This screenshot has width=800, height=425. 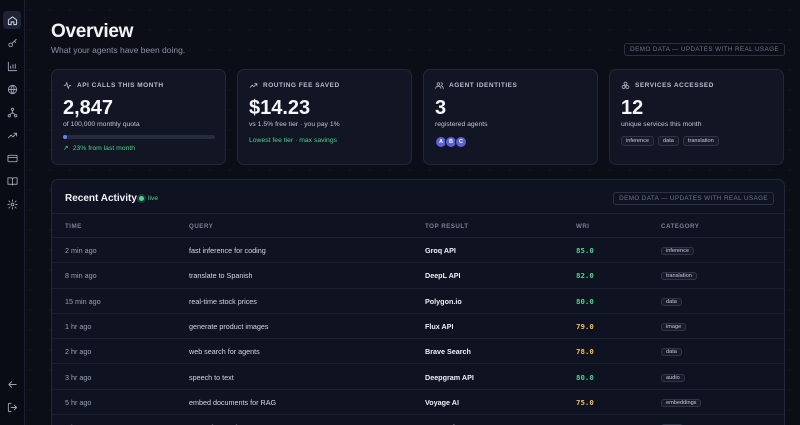 What do you see at coordinates (442, 402) in the screenshot?
I see `row-top-result: Voyage AI` at bounding box center [442, 402].